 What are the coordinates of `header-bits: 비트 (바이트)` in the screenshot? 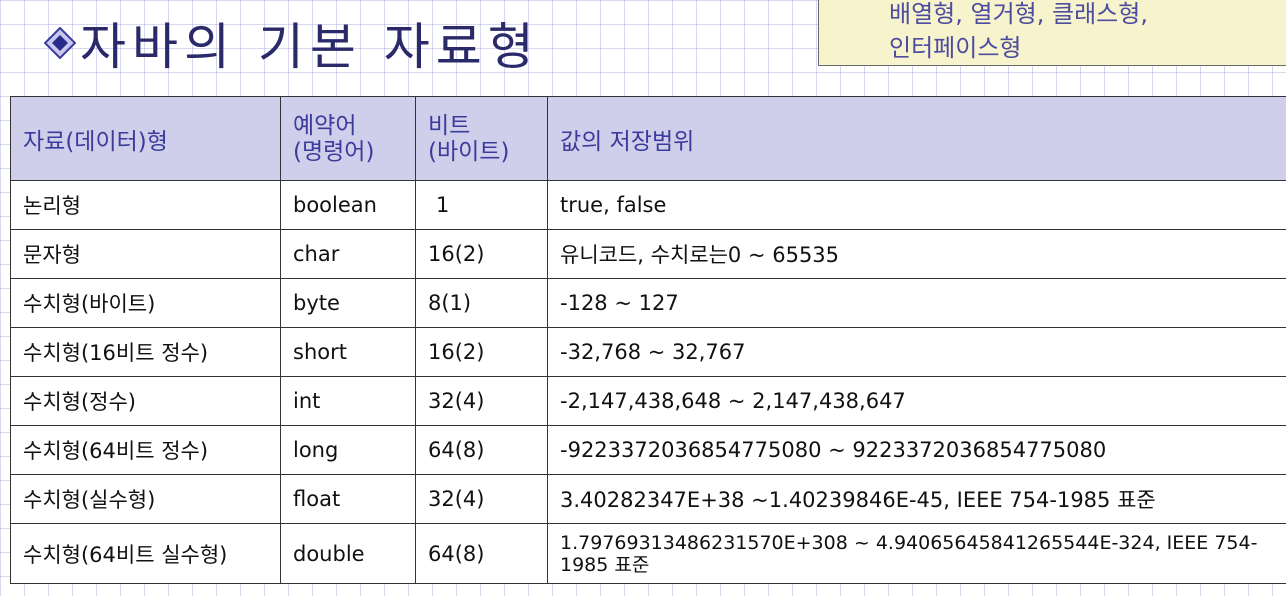 It's located at (481, 138).